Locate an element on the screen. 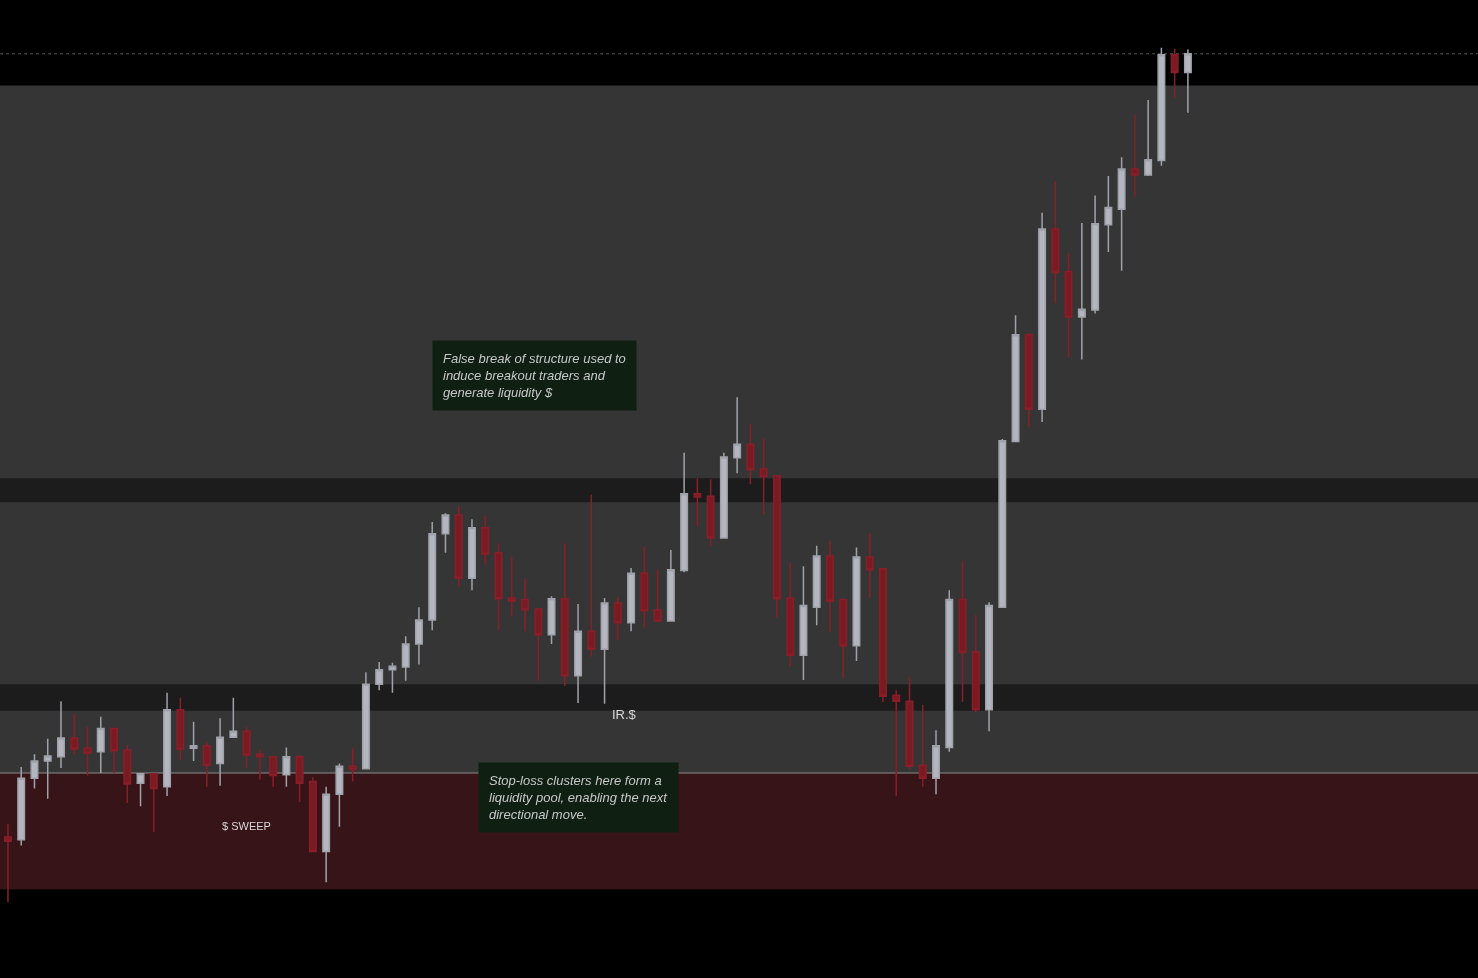 Image resolution: width=1478 pixels, height=978 pixels. annotation: IR.$ is located at coordinates (624, 714).